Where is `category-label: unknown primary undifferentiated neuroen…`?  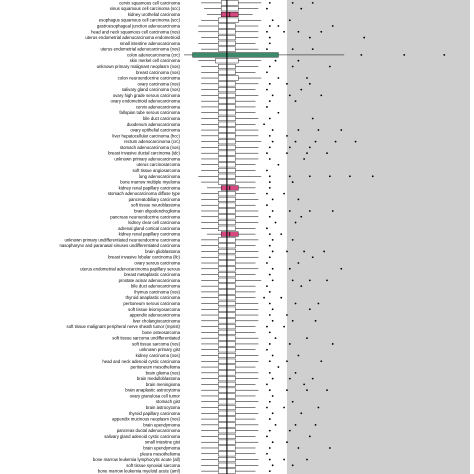 category-label: unknown primary undifferentiated neuroen… is located at coordinates (122, 239).